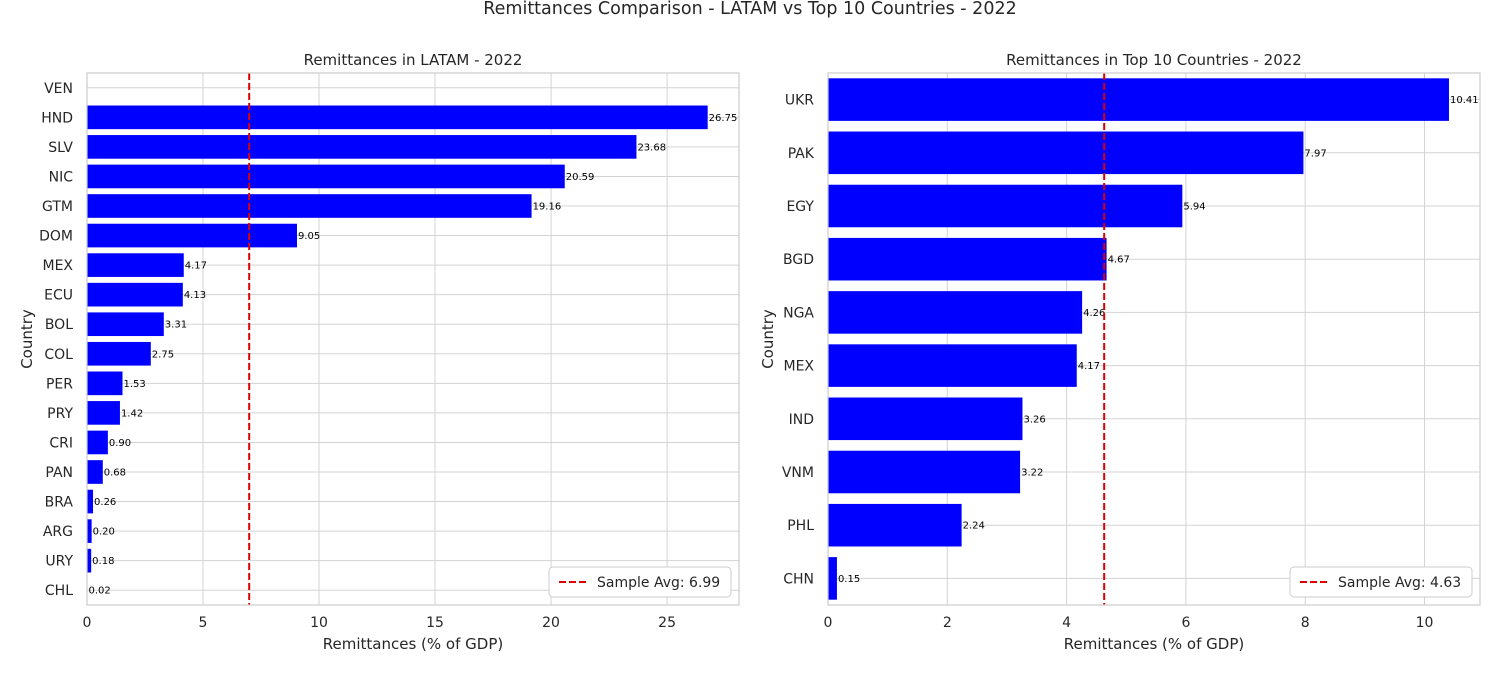  What do you see at coordinates (58, 296) in the screenshot?
I see `y-tick-label: ECU` at bounding box center [58, 296].